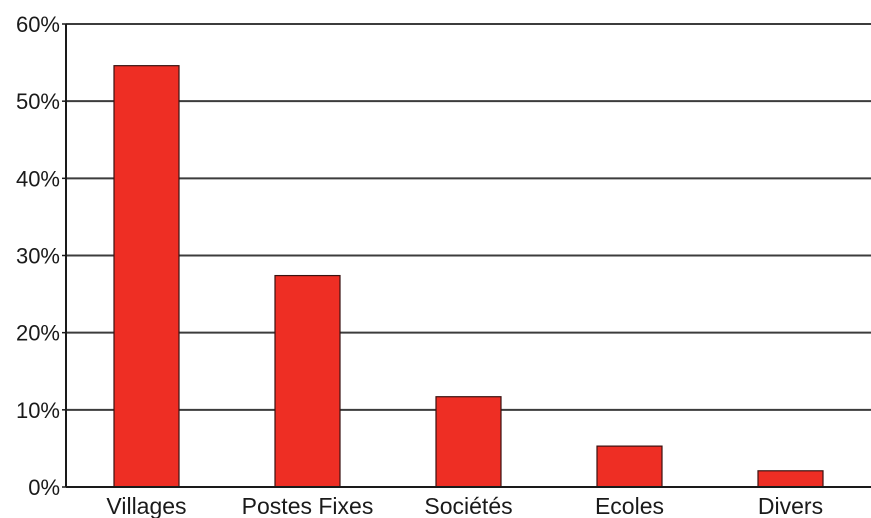 The height and width of the screenshot is (518, 871). I want to click on y-tick-label: 0%, so click(44, 487).